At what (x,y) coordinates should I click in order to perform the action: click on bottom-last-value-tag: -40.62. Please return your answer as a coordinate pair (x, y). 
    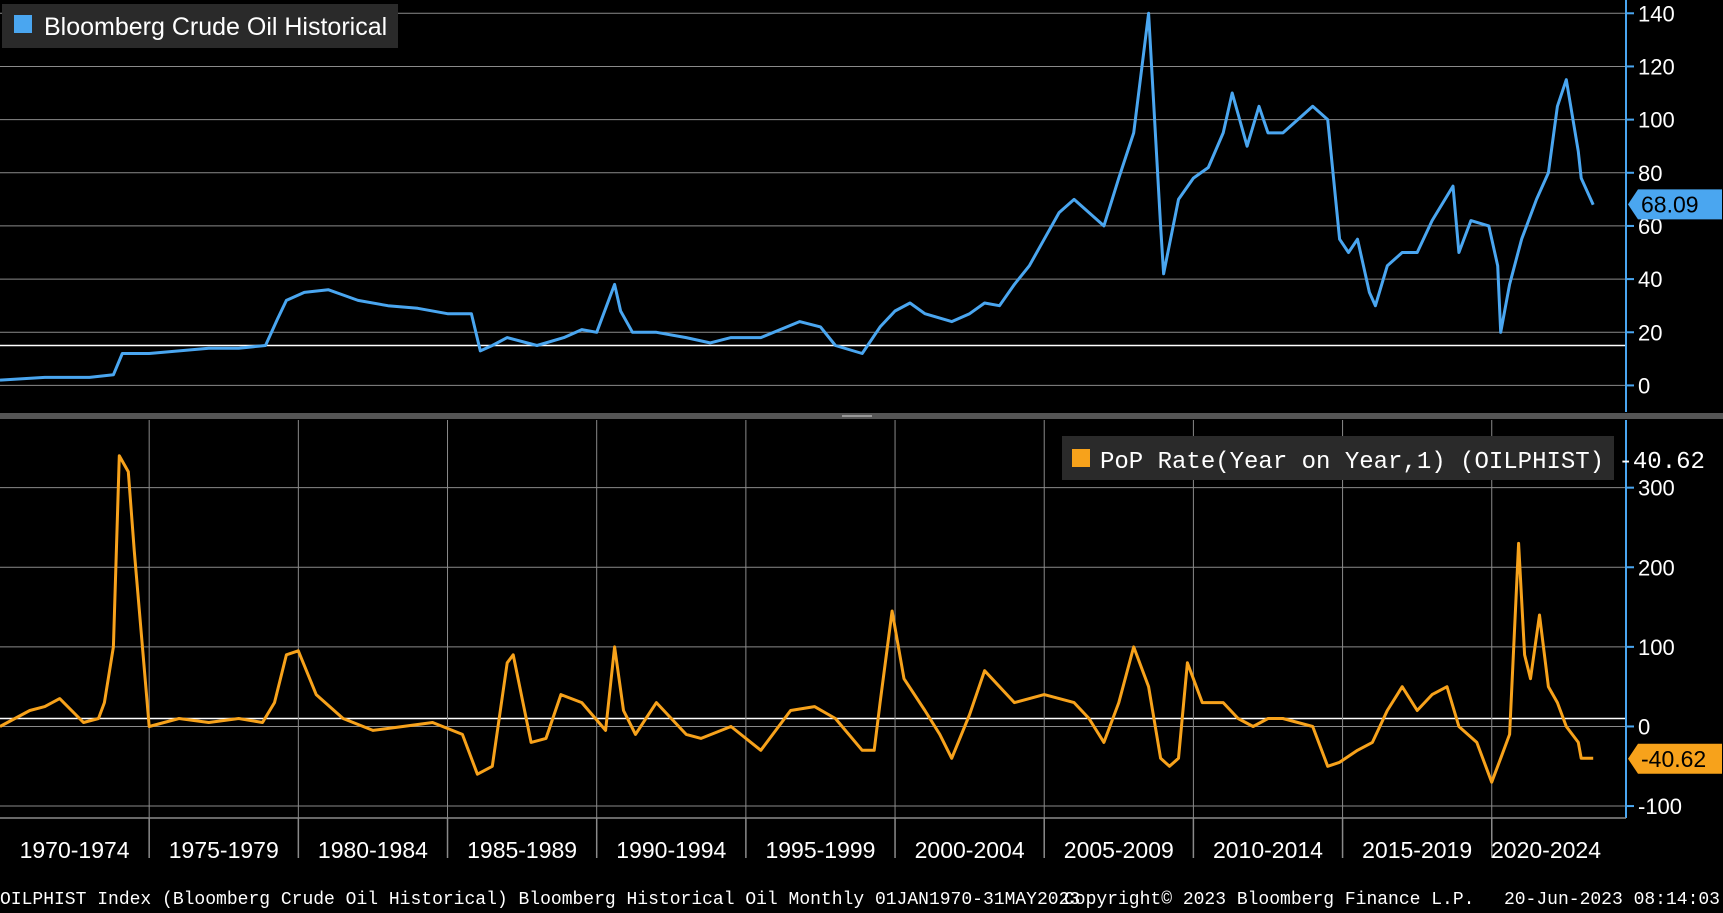
    Looking at the image, I should click on (1675, 758).